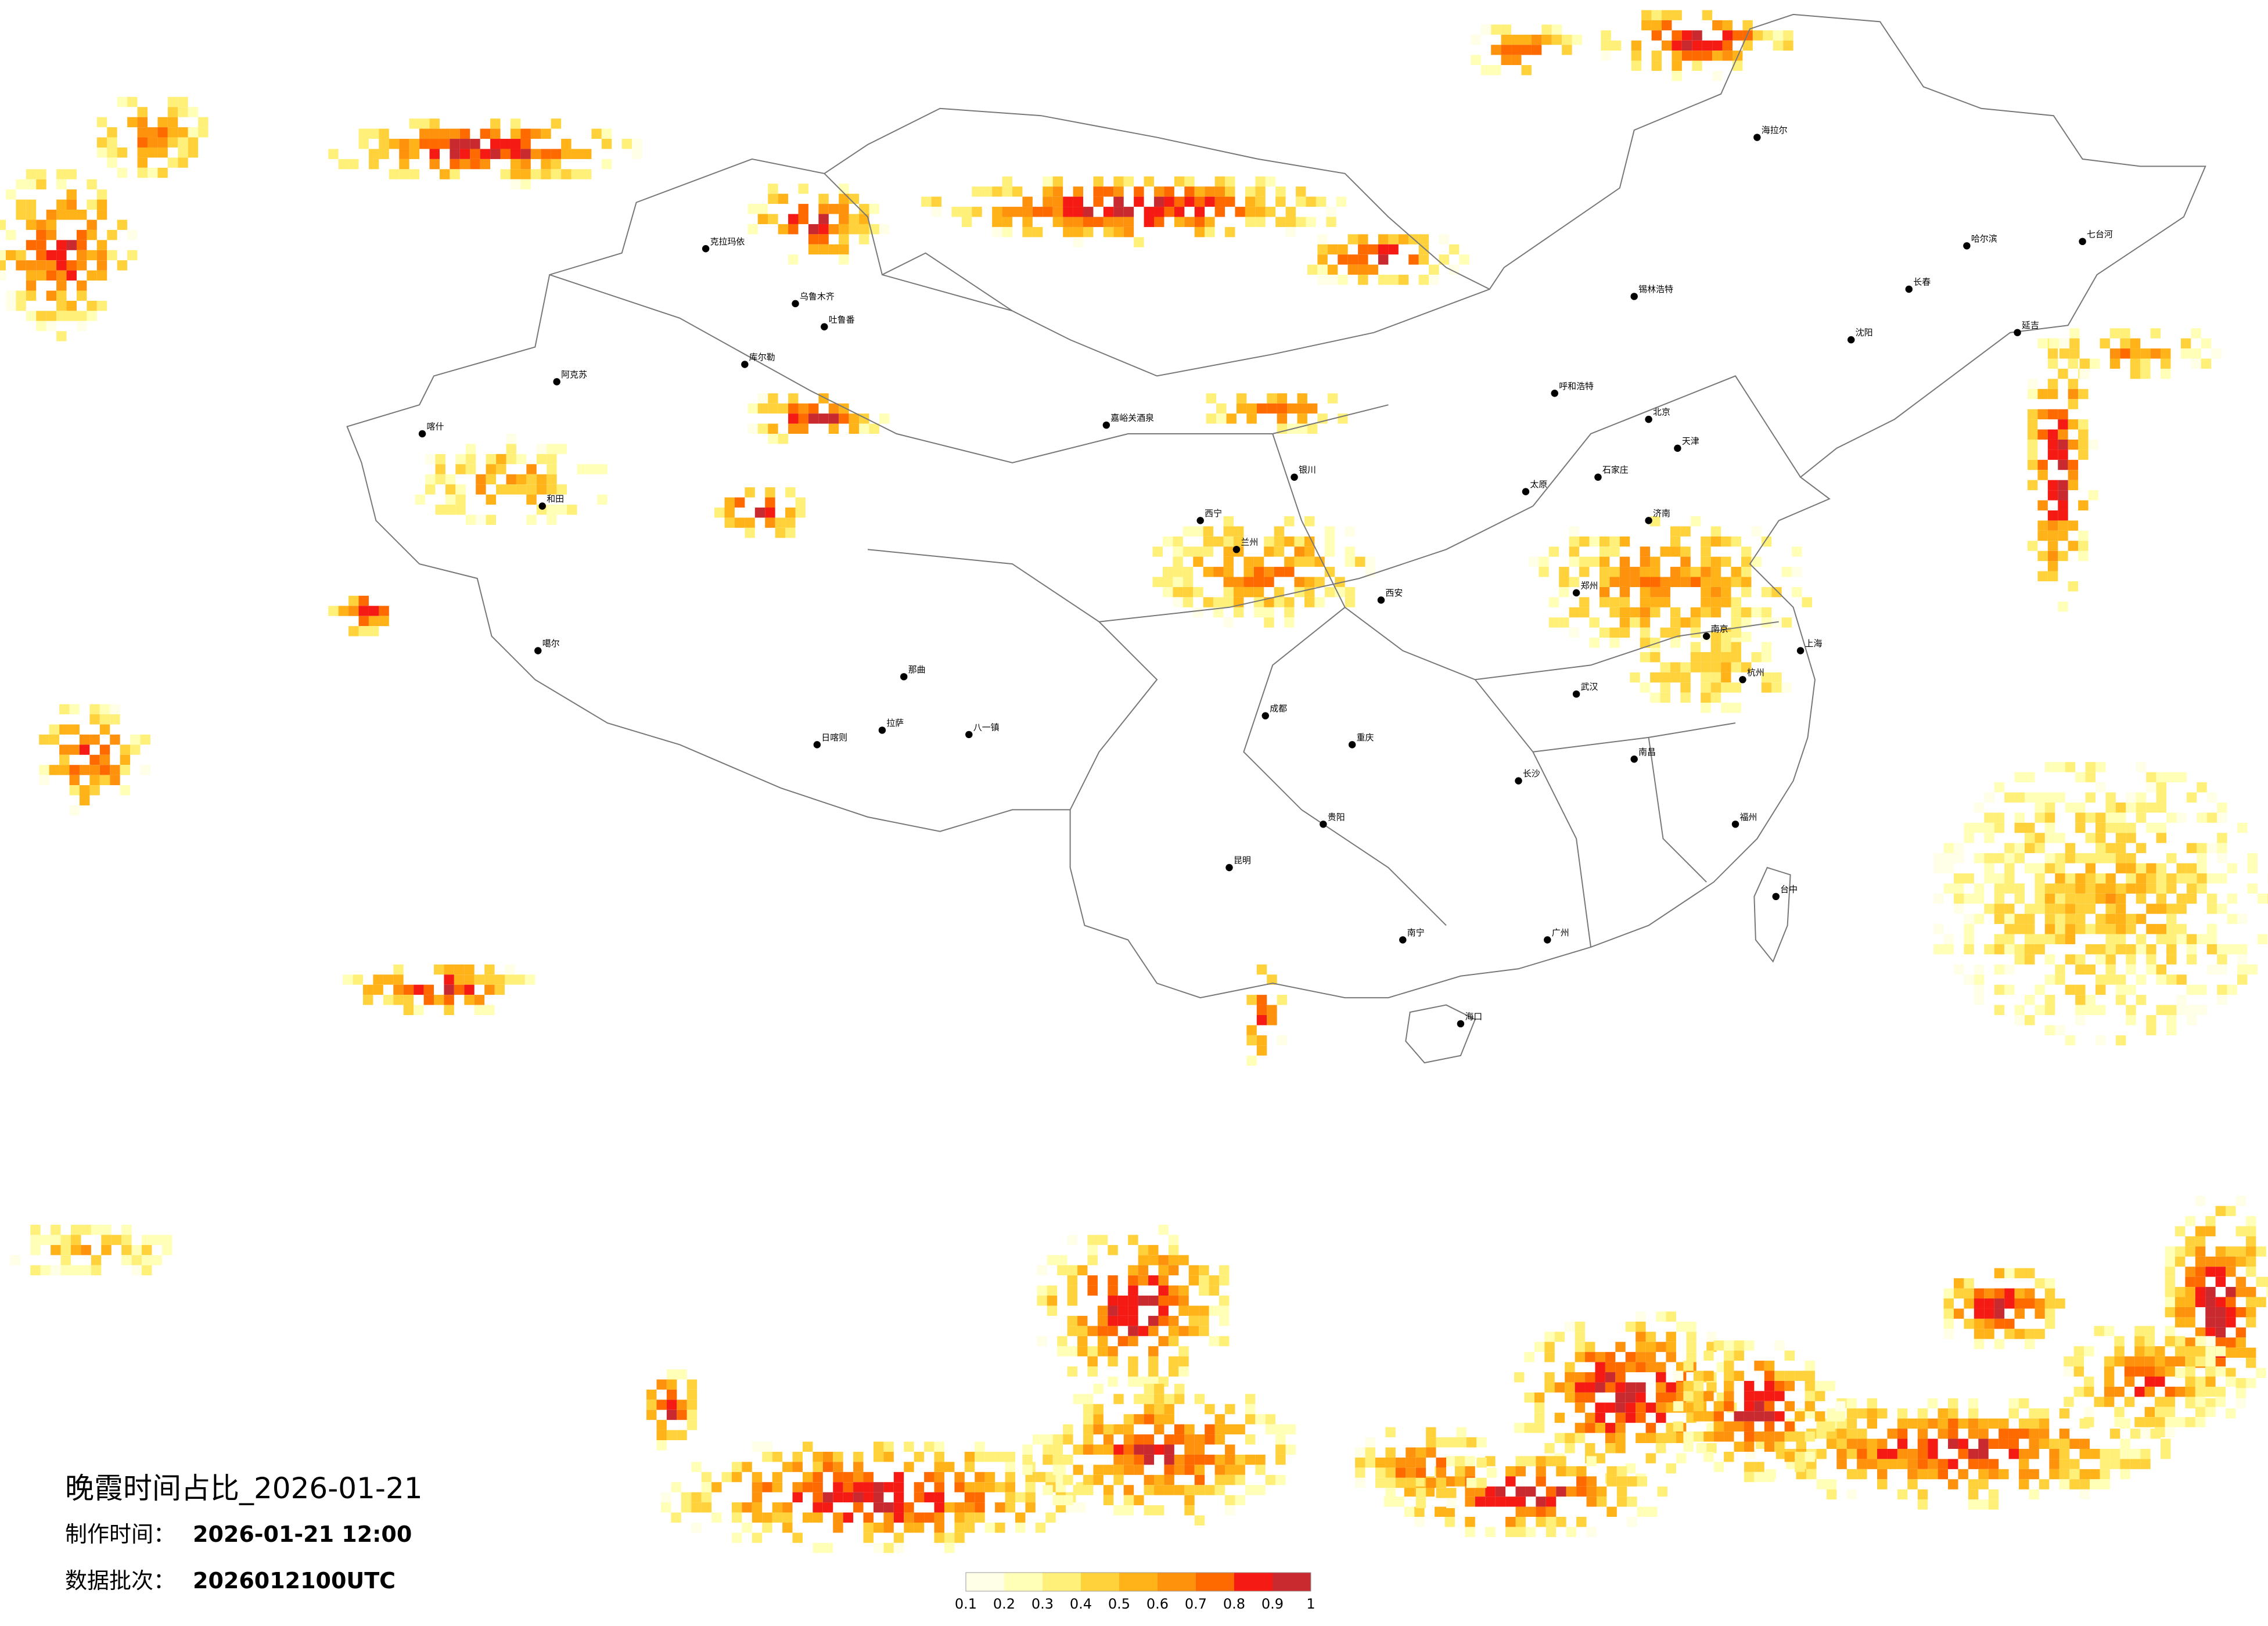 The height and width of the screenshot is (1626, 2268). Describe the element at coordinates (1531, 773) in the screenshot. I see `city-label: 长沙` at that location.